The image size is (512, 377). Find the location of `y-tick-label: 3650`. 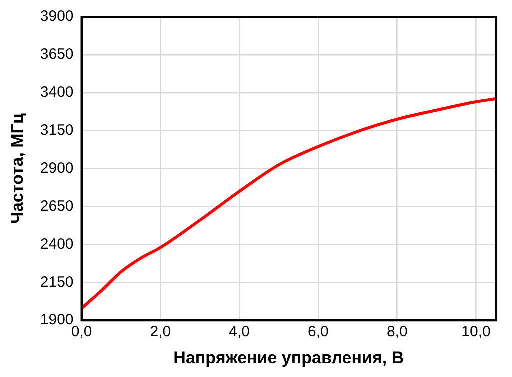

y-tick-label: 3650 is located at coordinates (57, 55).